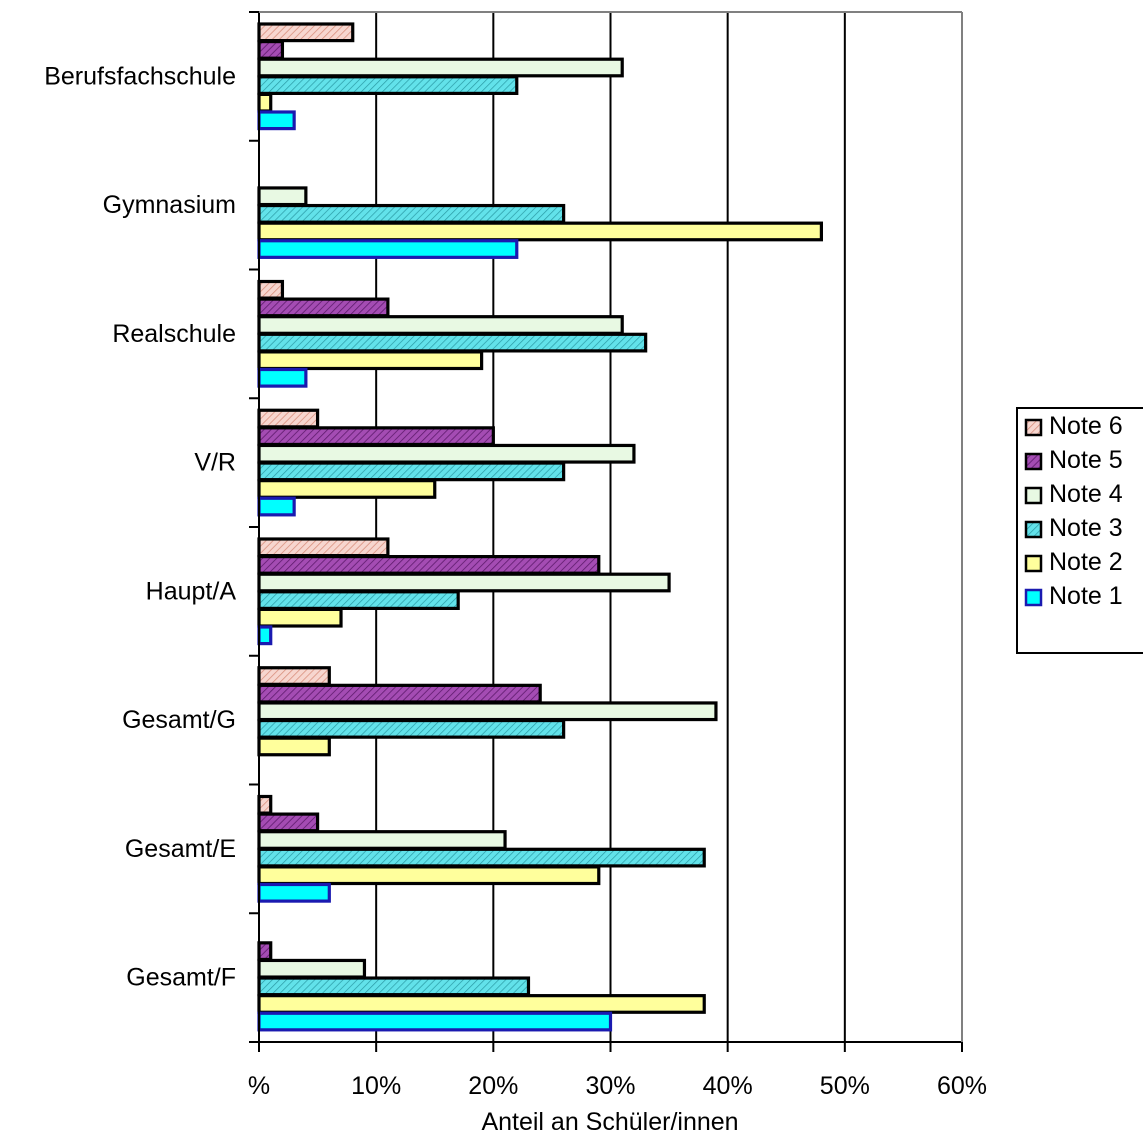 The height and width of the screenshot is (1146, 1143). Describe the element at coordinates (610, 1086) in the screenshot. I see `x-tick-label-30: 30%` at that location.